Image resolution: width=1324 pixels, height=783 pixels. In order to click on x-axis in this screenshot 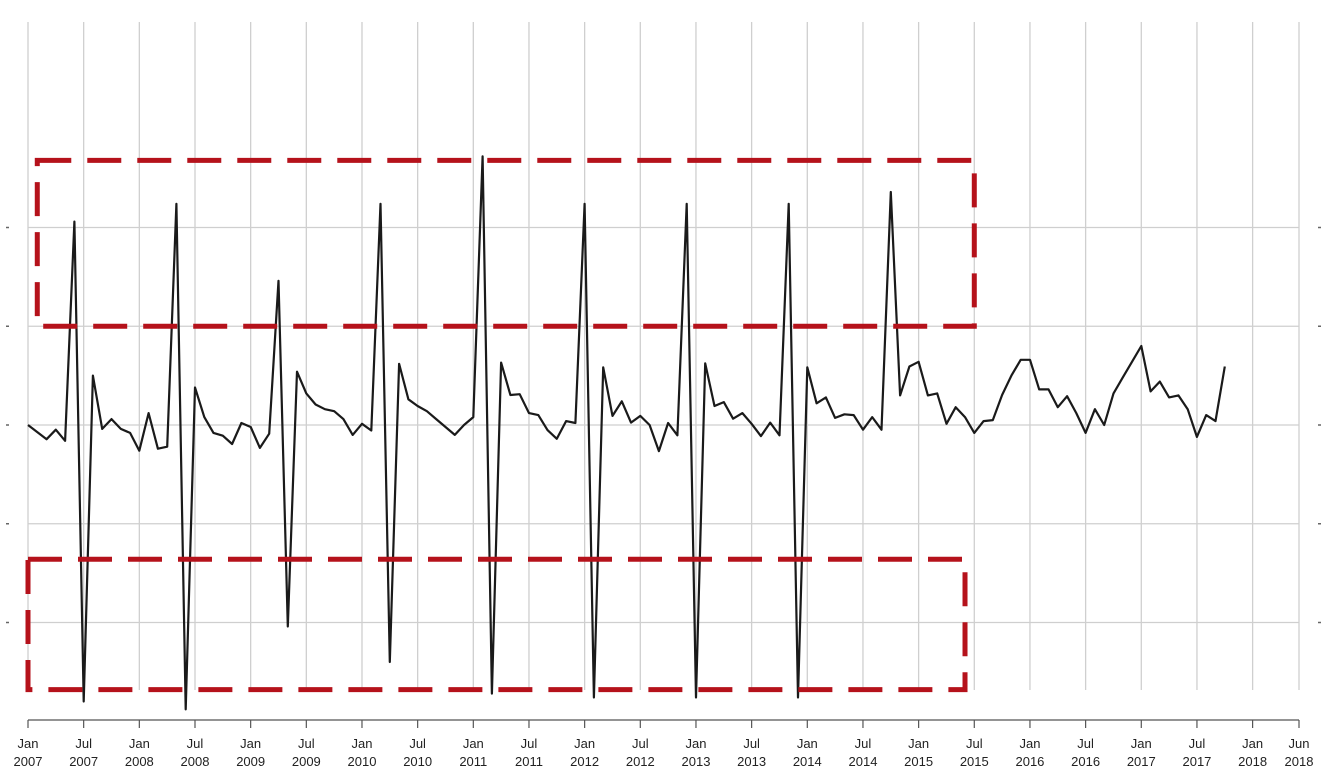, I will do `click(663, 723)`.